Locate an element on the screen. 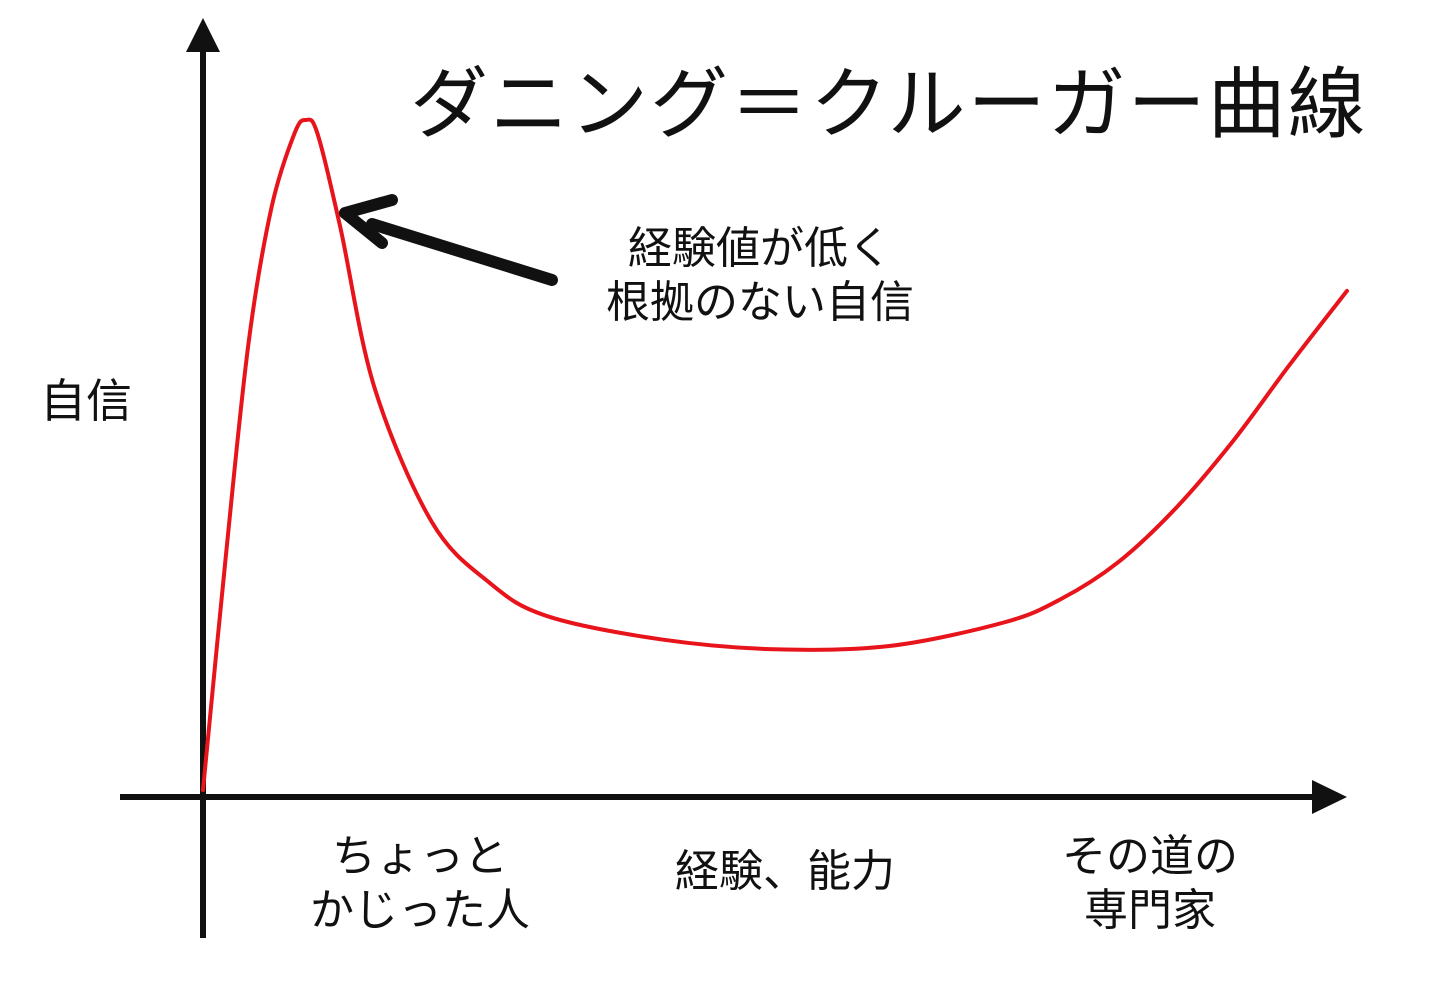 This screenshot has width=1439, height=992. x-stage-label-experience: 経験、能力 is located at coordinates (785, 872).